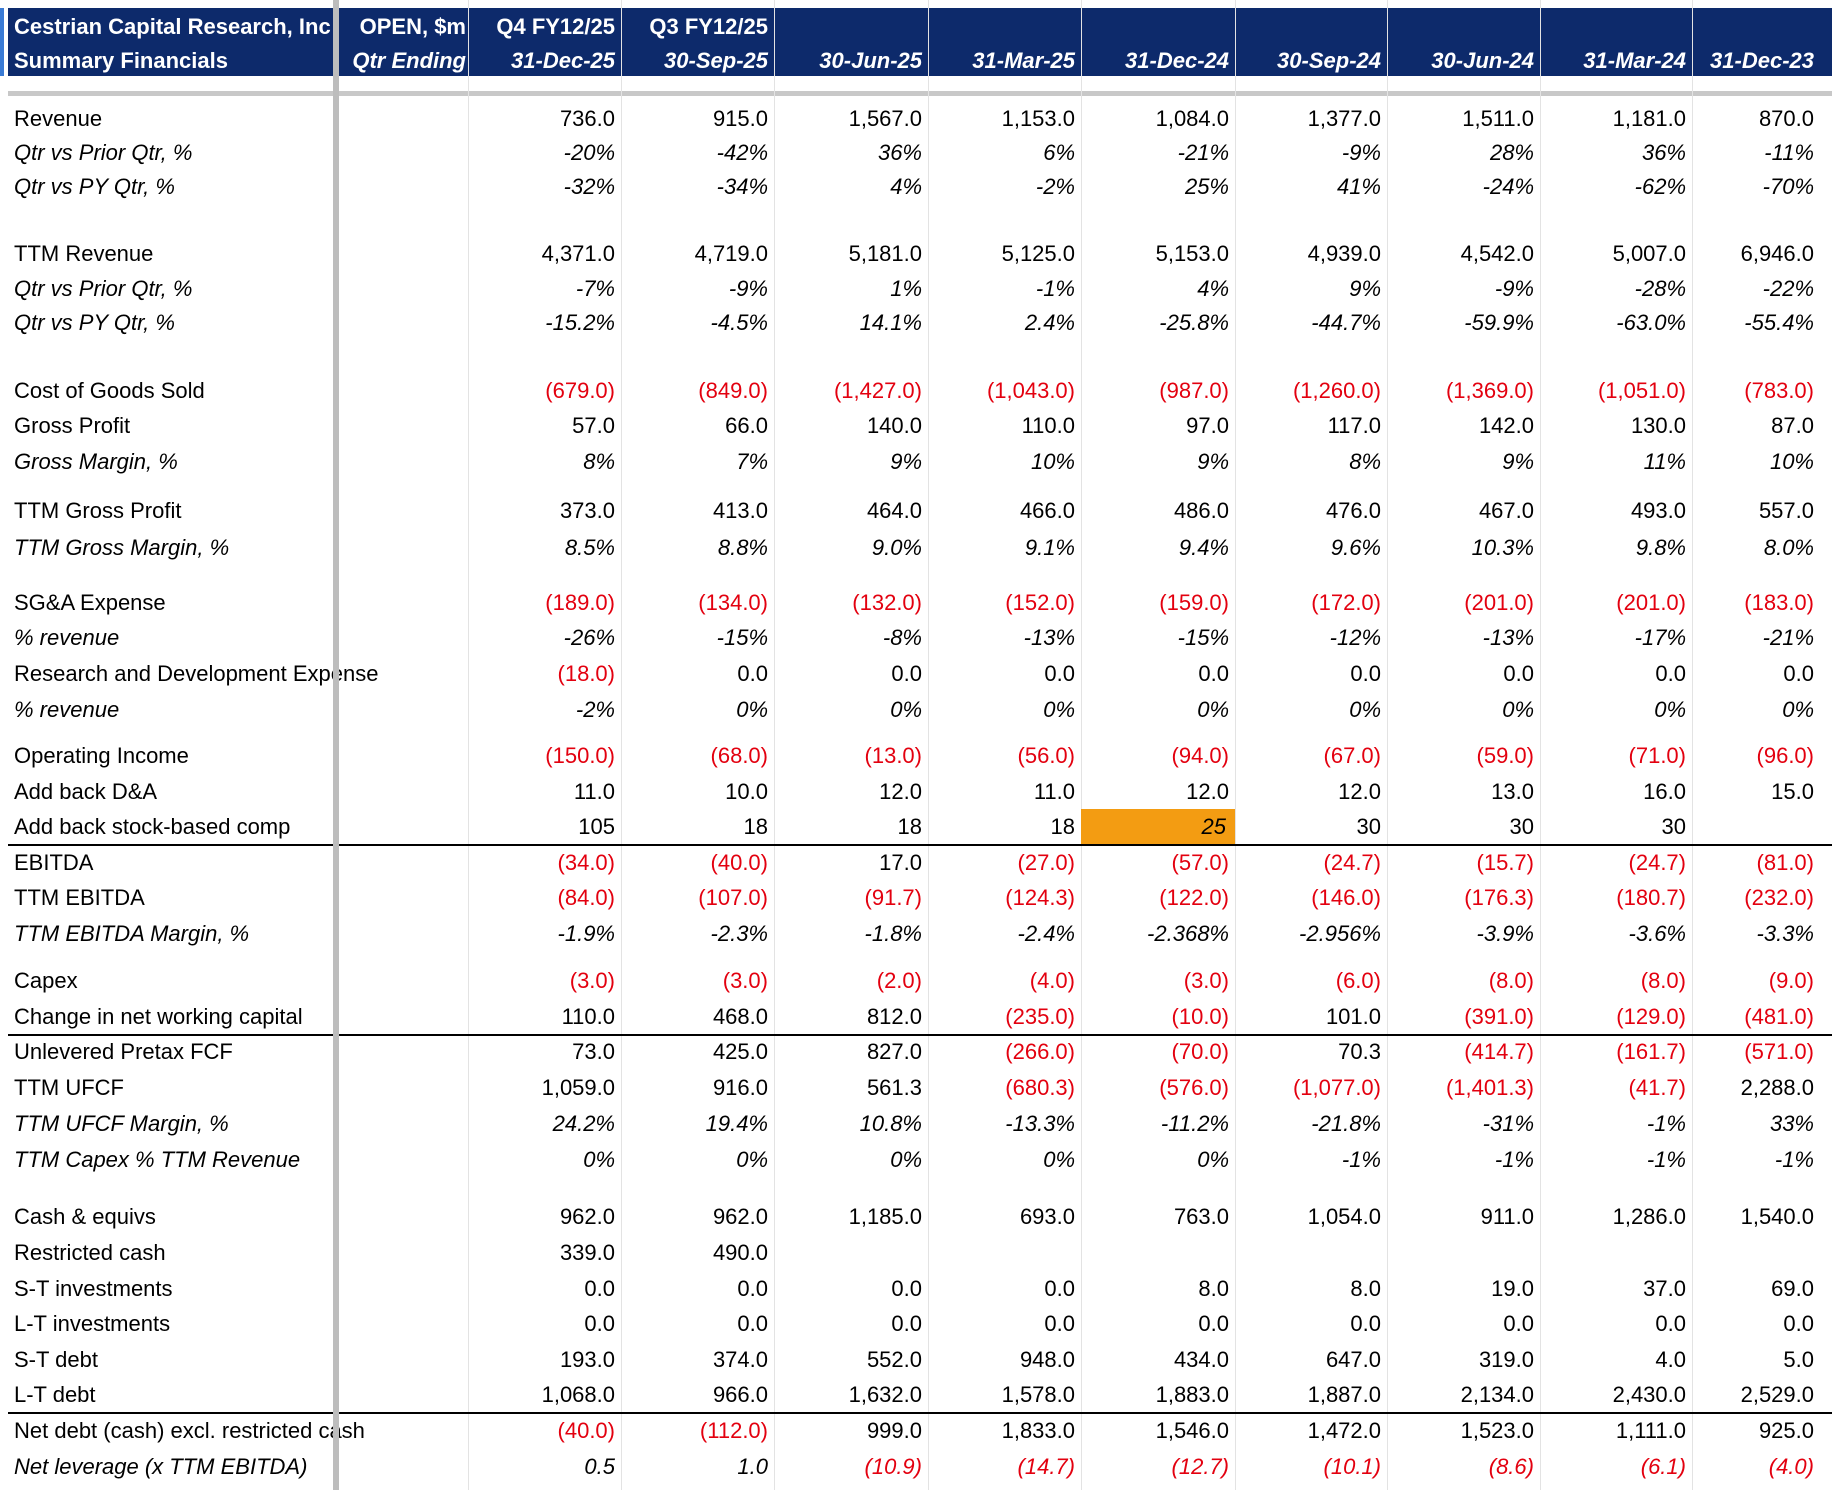  I want to click on value-cell: -31%, so click(1508, 1123).